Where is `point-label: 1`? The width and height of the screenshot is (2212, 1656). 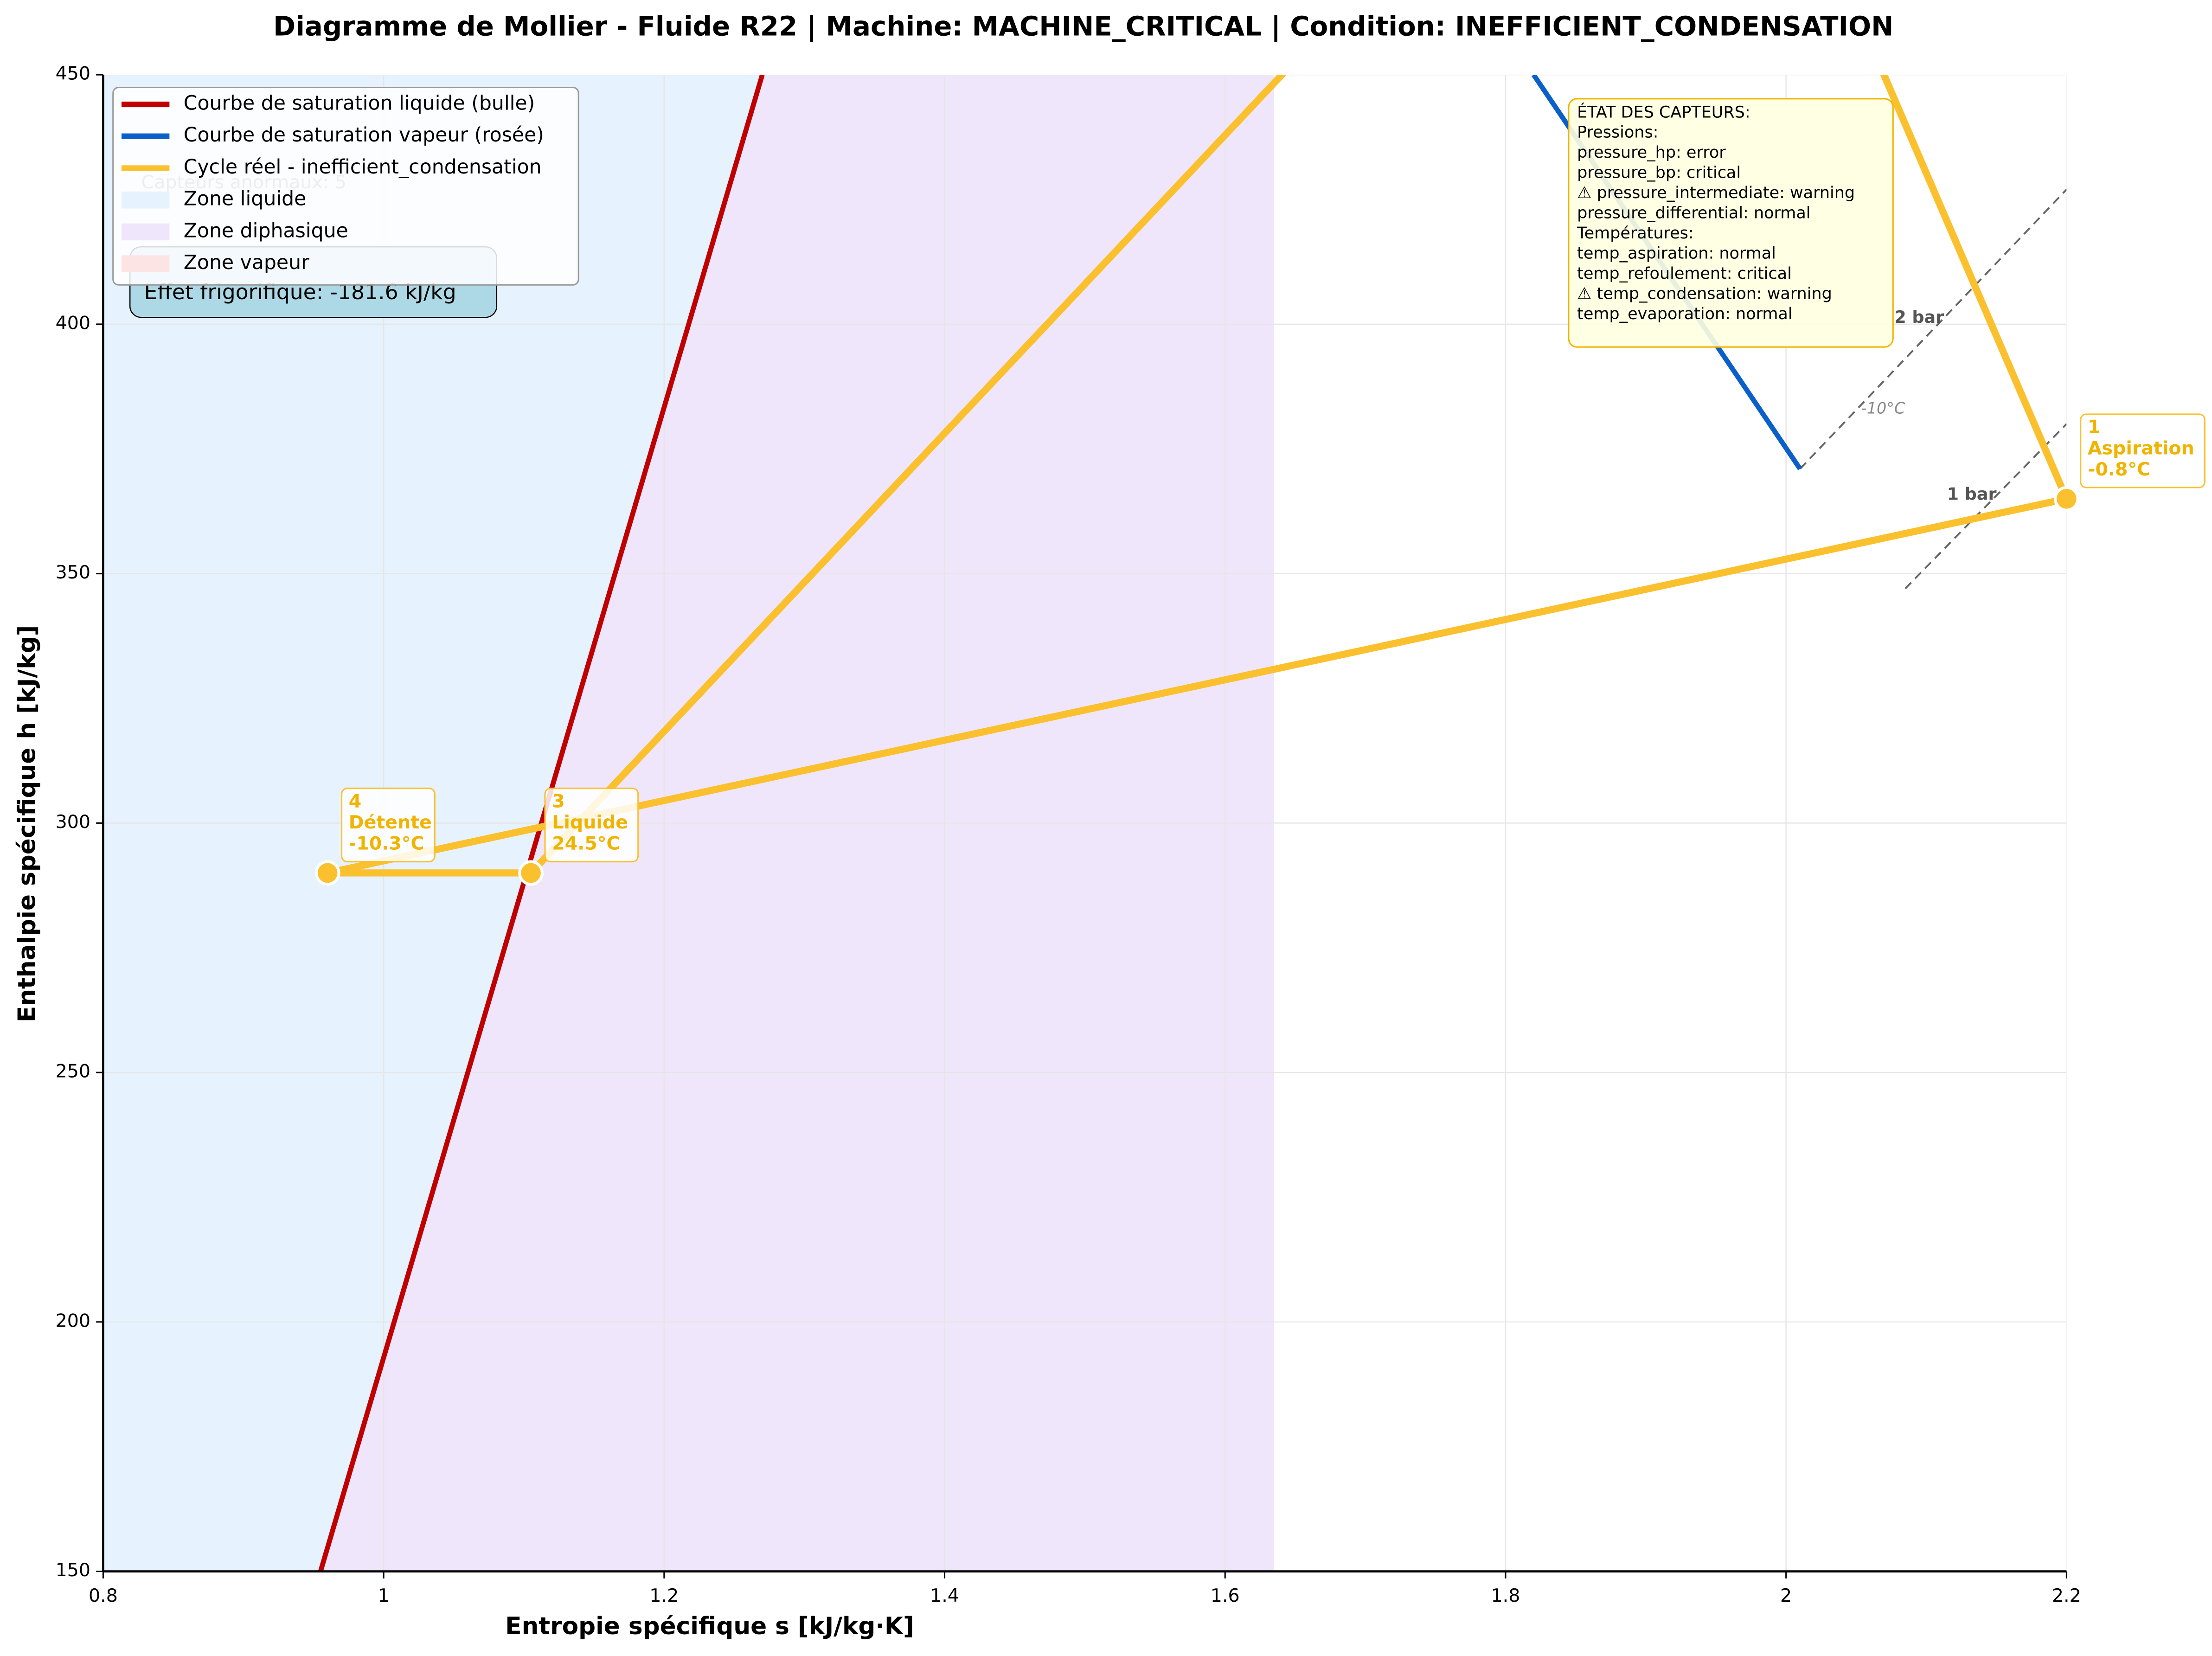 point-label: 1 is located at coordinates (2094, 428).